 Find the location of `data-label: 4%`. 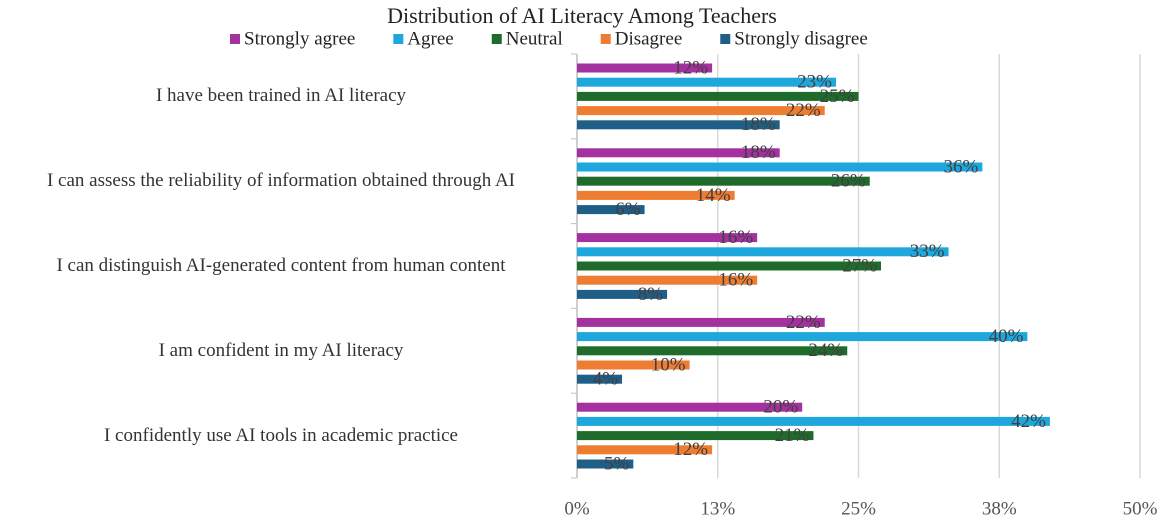

data-label: 4% is located at coordinates (606, 379).